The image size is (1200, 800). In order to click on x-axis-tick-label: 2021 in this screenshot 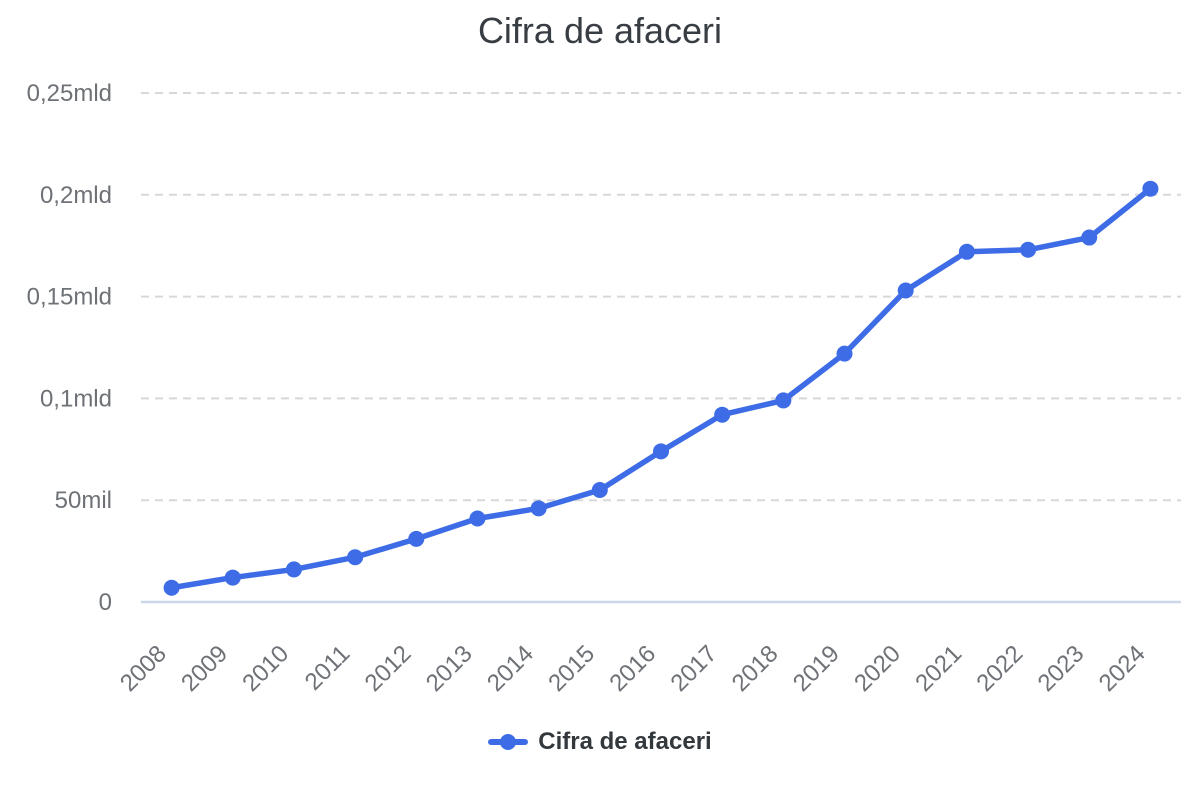, I will do `click(938, 668)`.